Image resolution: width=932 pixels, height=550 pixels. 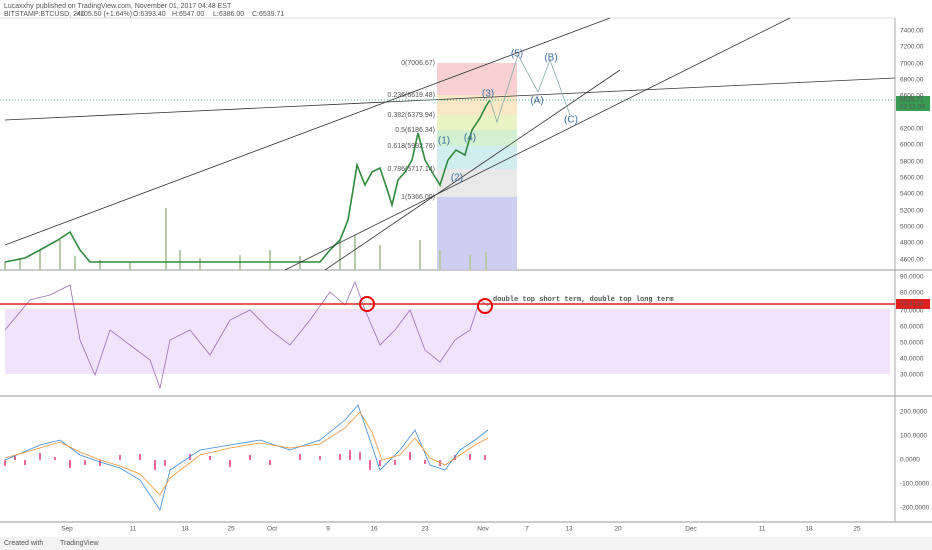 I want to click on footer-brand: TradingView, so click(x=79, y=543).